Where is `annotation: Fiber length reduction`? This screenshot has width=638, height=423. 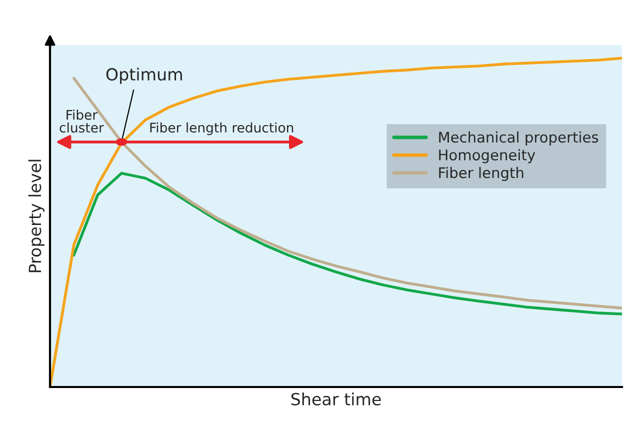
annotation: Fiber length reduction is located at coordinates (222, 129).